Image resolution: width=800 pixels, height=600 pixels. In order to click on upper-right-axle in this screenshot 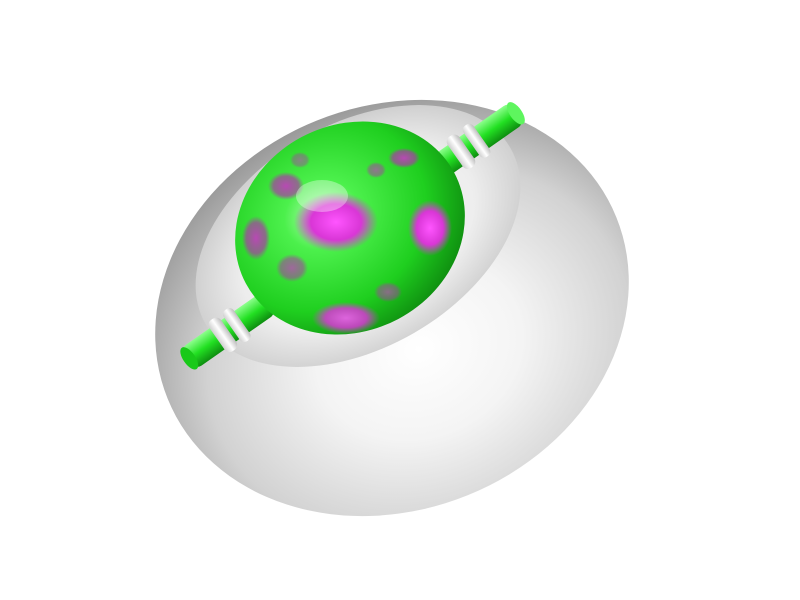, I will do `click(479, 138)`.